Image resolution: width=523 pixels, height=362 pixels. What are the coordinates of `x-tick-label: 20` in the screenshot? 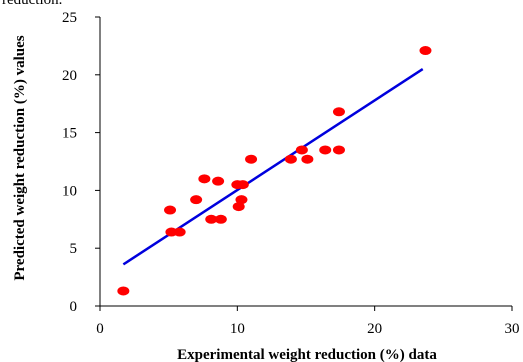 It's located at (374, 329).